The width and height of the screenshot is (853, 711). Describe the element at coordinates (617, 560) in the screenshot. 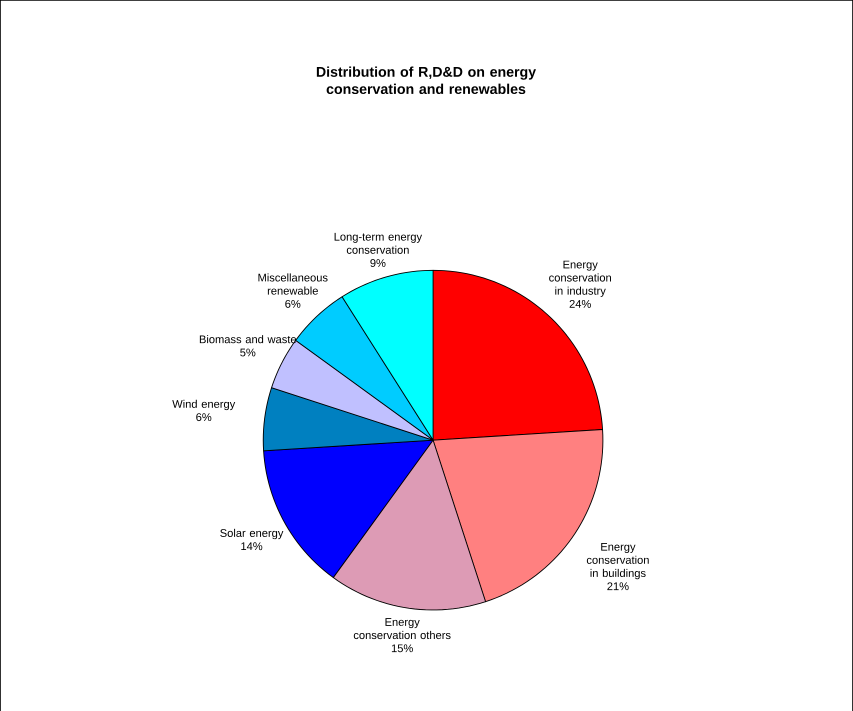

I see `slice-label: Energy conservation in buildings` at that location.